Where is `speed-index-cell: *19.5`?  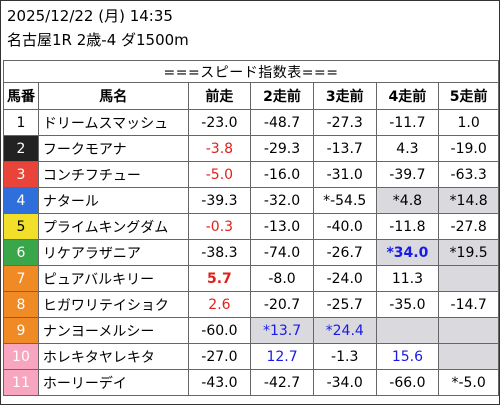 speed-index-cell: *19.5 is located at coordinates (468, 252).